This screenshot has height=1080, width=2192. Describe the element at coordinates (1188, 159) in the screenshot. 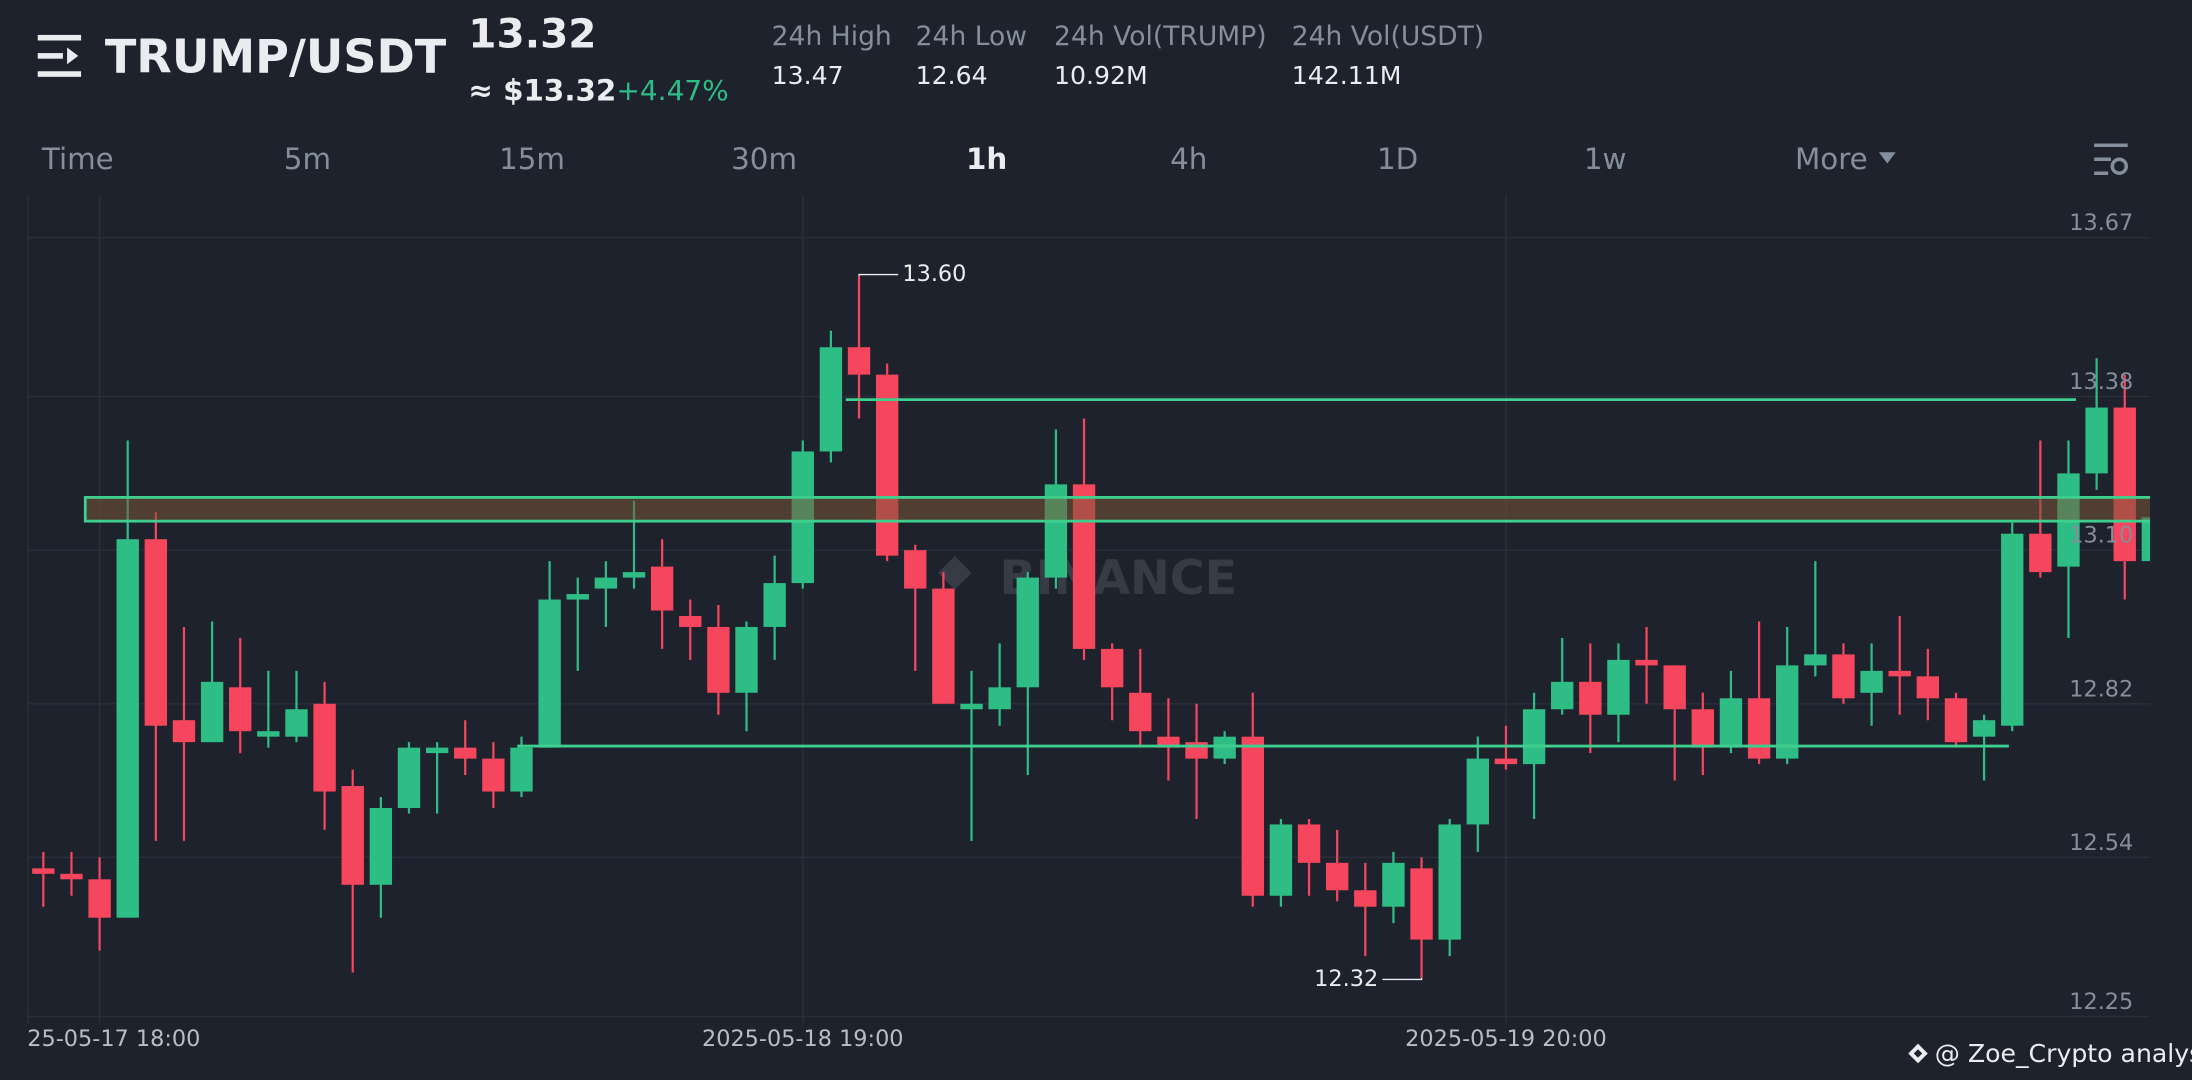

I see `interval-tab: 4h` at that location.